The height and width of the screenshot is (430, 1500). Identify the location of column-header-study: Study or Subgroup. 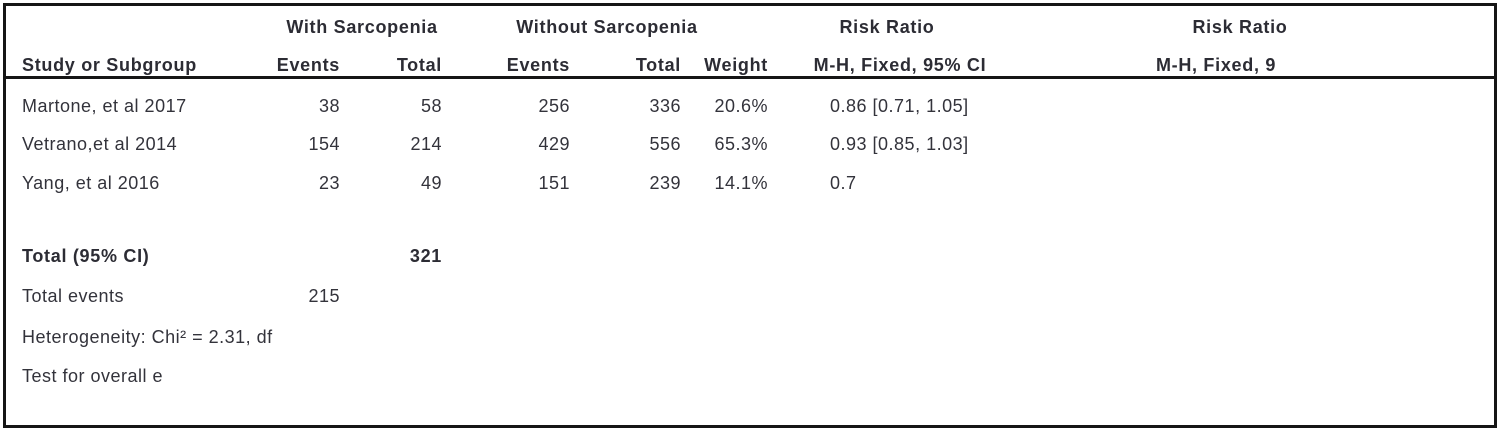
(109, 65).